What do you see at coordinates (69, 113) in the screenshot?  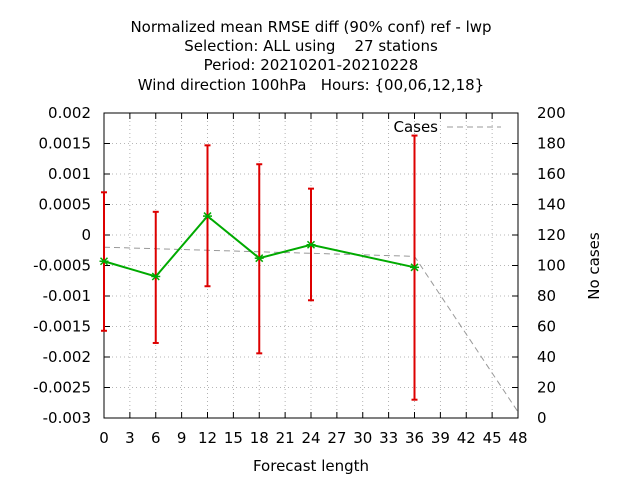 I see `y-tick-label: 0.002` at bounding box center [69, 113].